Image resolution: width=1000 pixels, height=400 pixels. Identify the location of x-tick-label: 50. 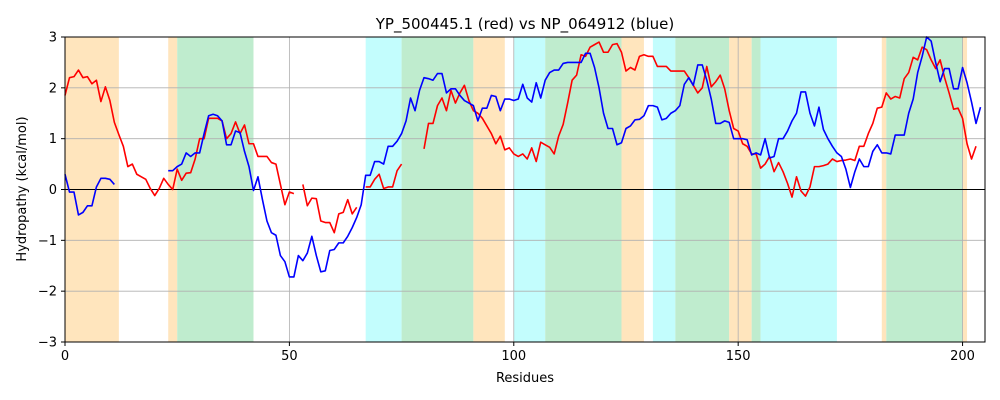
(289, 356).